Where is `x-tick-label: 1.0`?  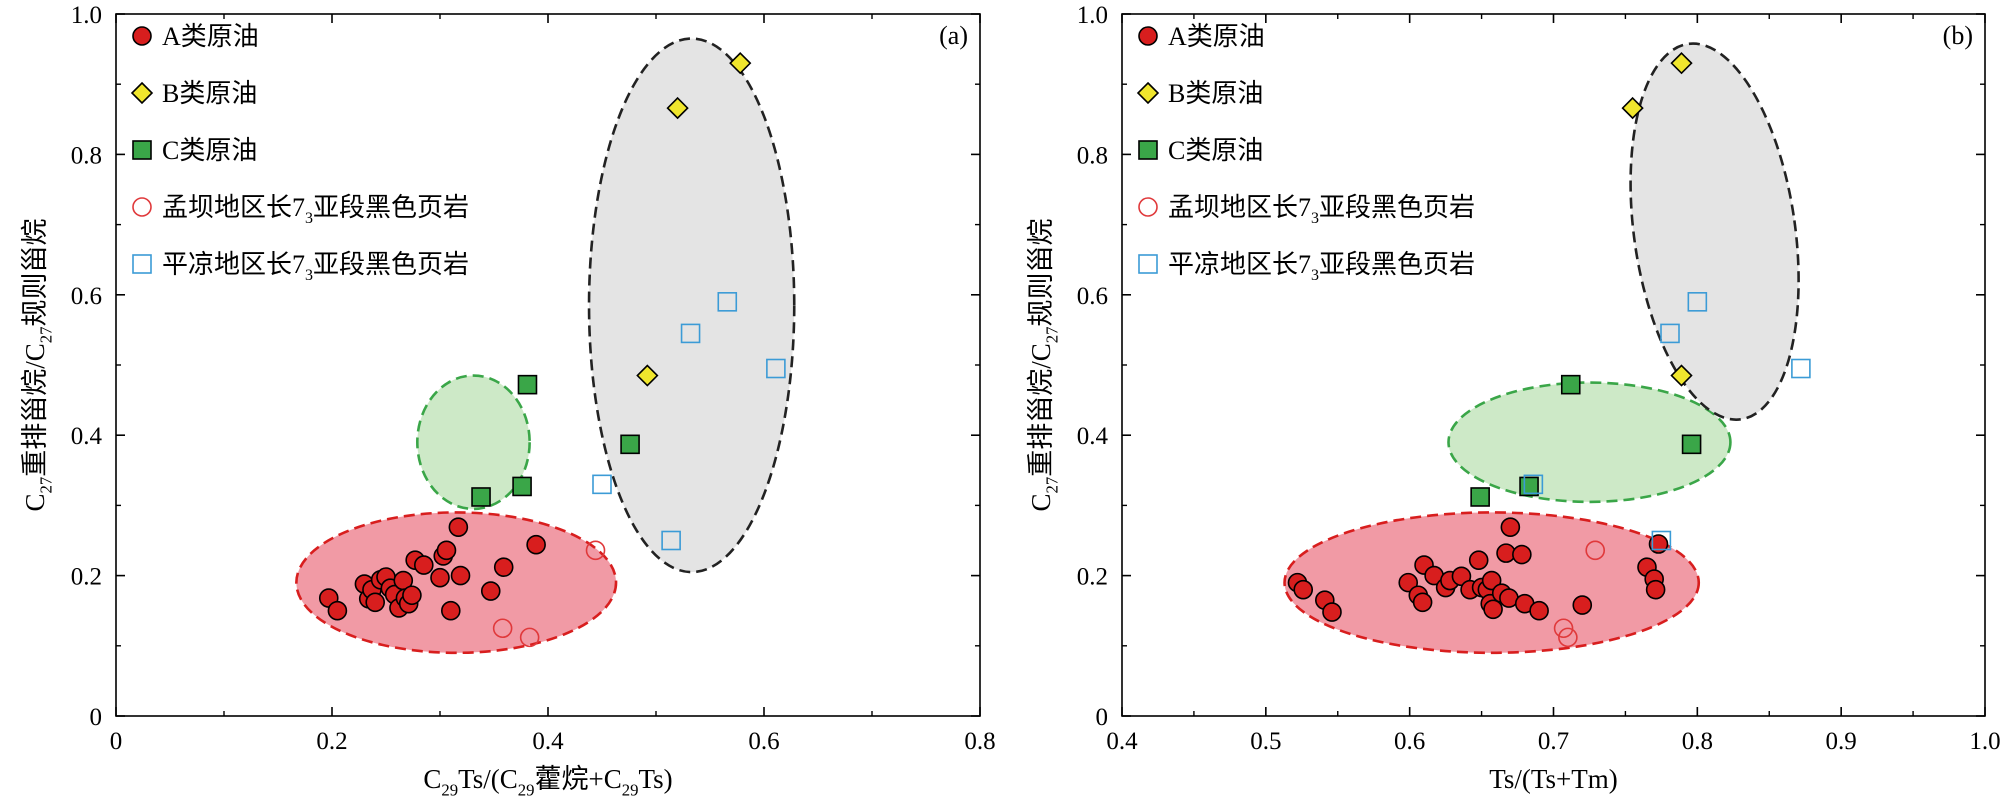
x-tick-label: 1.0 is located at coordinates (1984, 741).